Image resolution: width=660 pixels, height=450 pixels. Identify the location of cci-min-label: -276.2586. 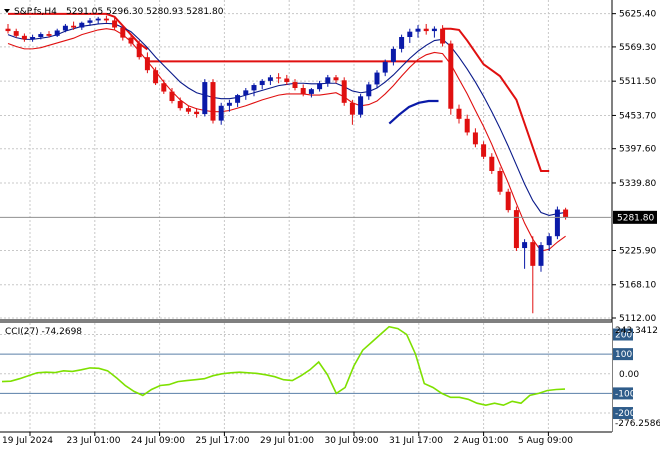
(637, 424).